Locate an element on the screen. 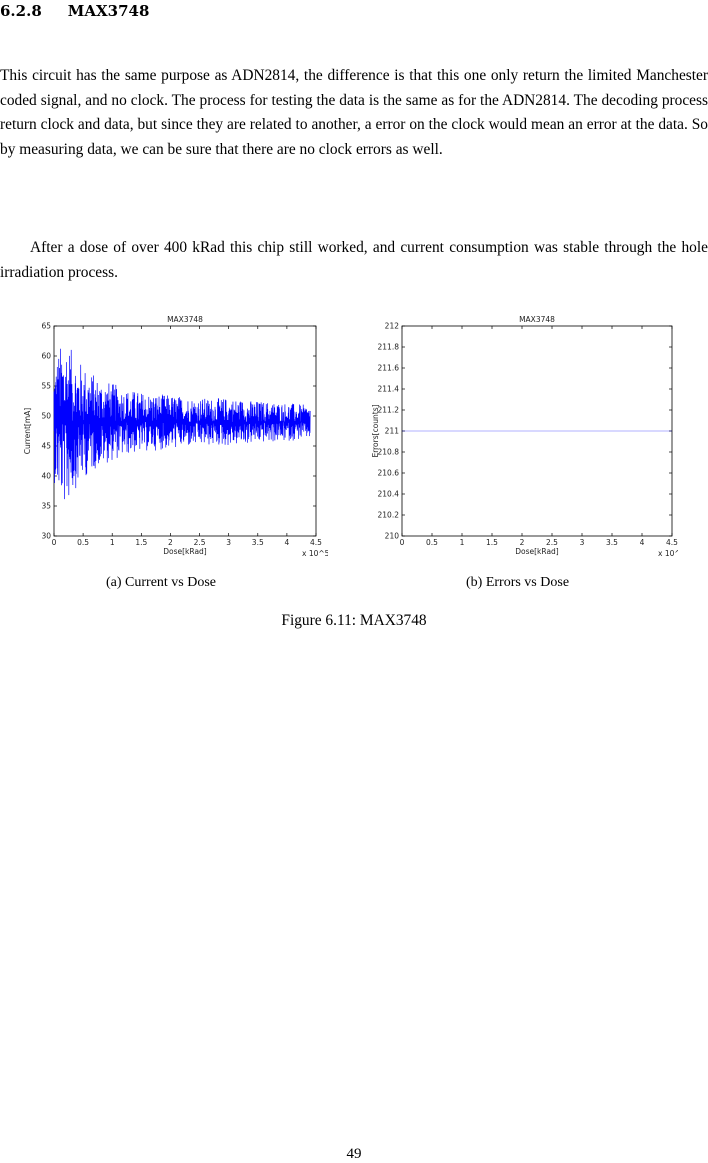  y-axis-label: Current[mA] is located at coordinates (27, 431).